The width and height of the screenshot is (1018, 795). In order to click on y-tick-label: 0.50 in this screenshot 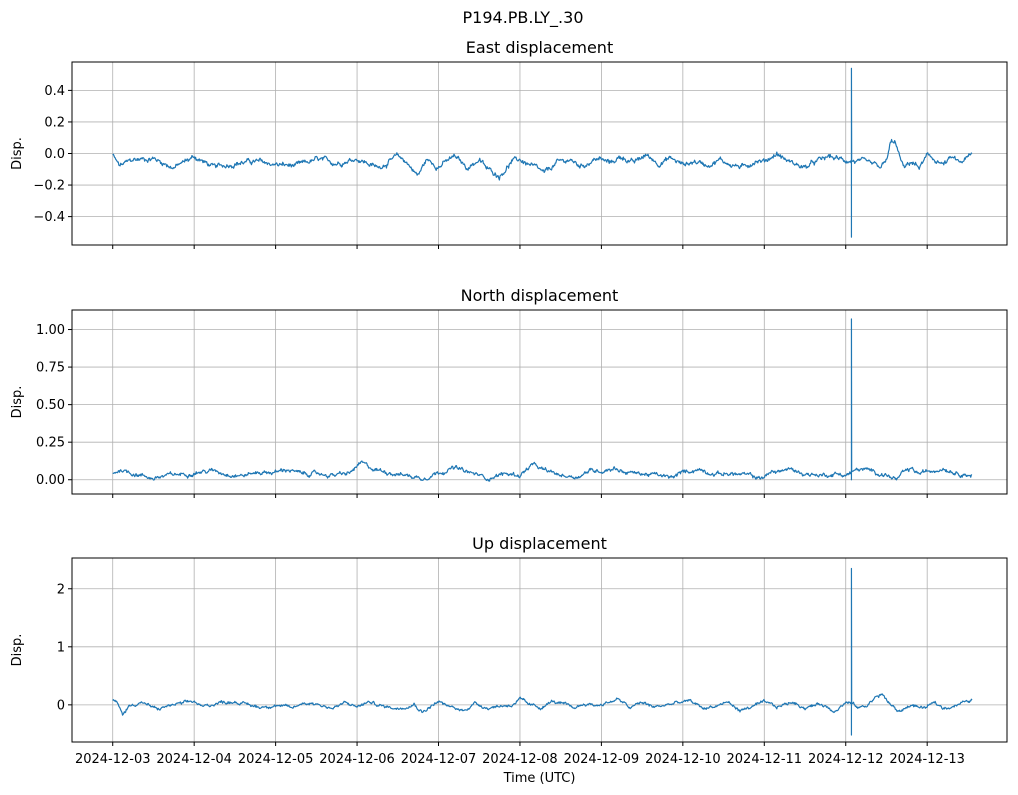, I will do `click(50, 405)`.